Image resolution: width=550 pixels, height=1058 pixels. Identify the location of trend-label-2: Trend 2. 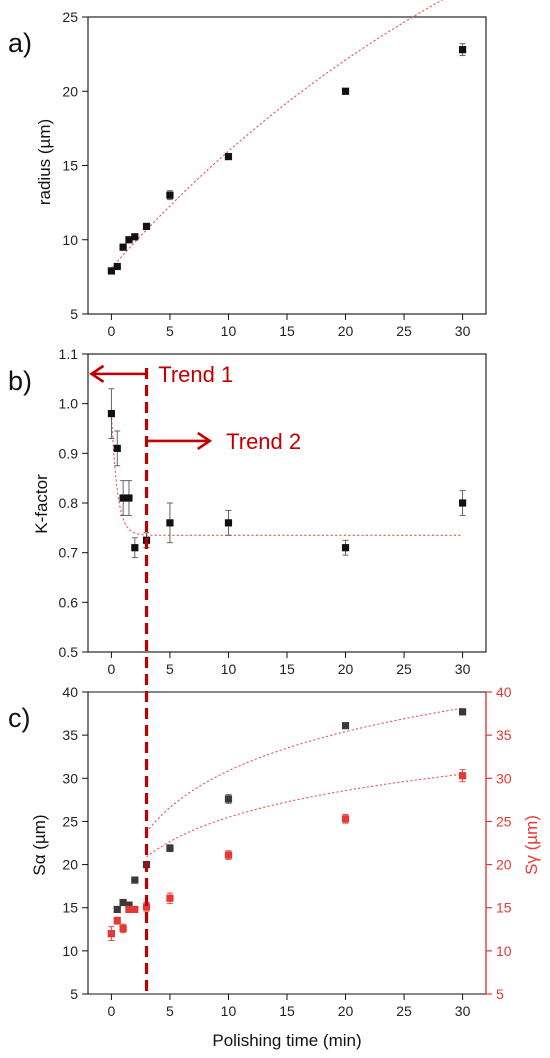
(263, 441).